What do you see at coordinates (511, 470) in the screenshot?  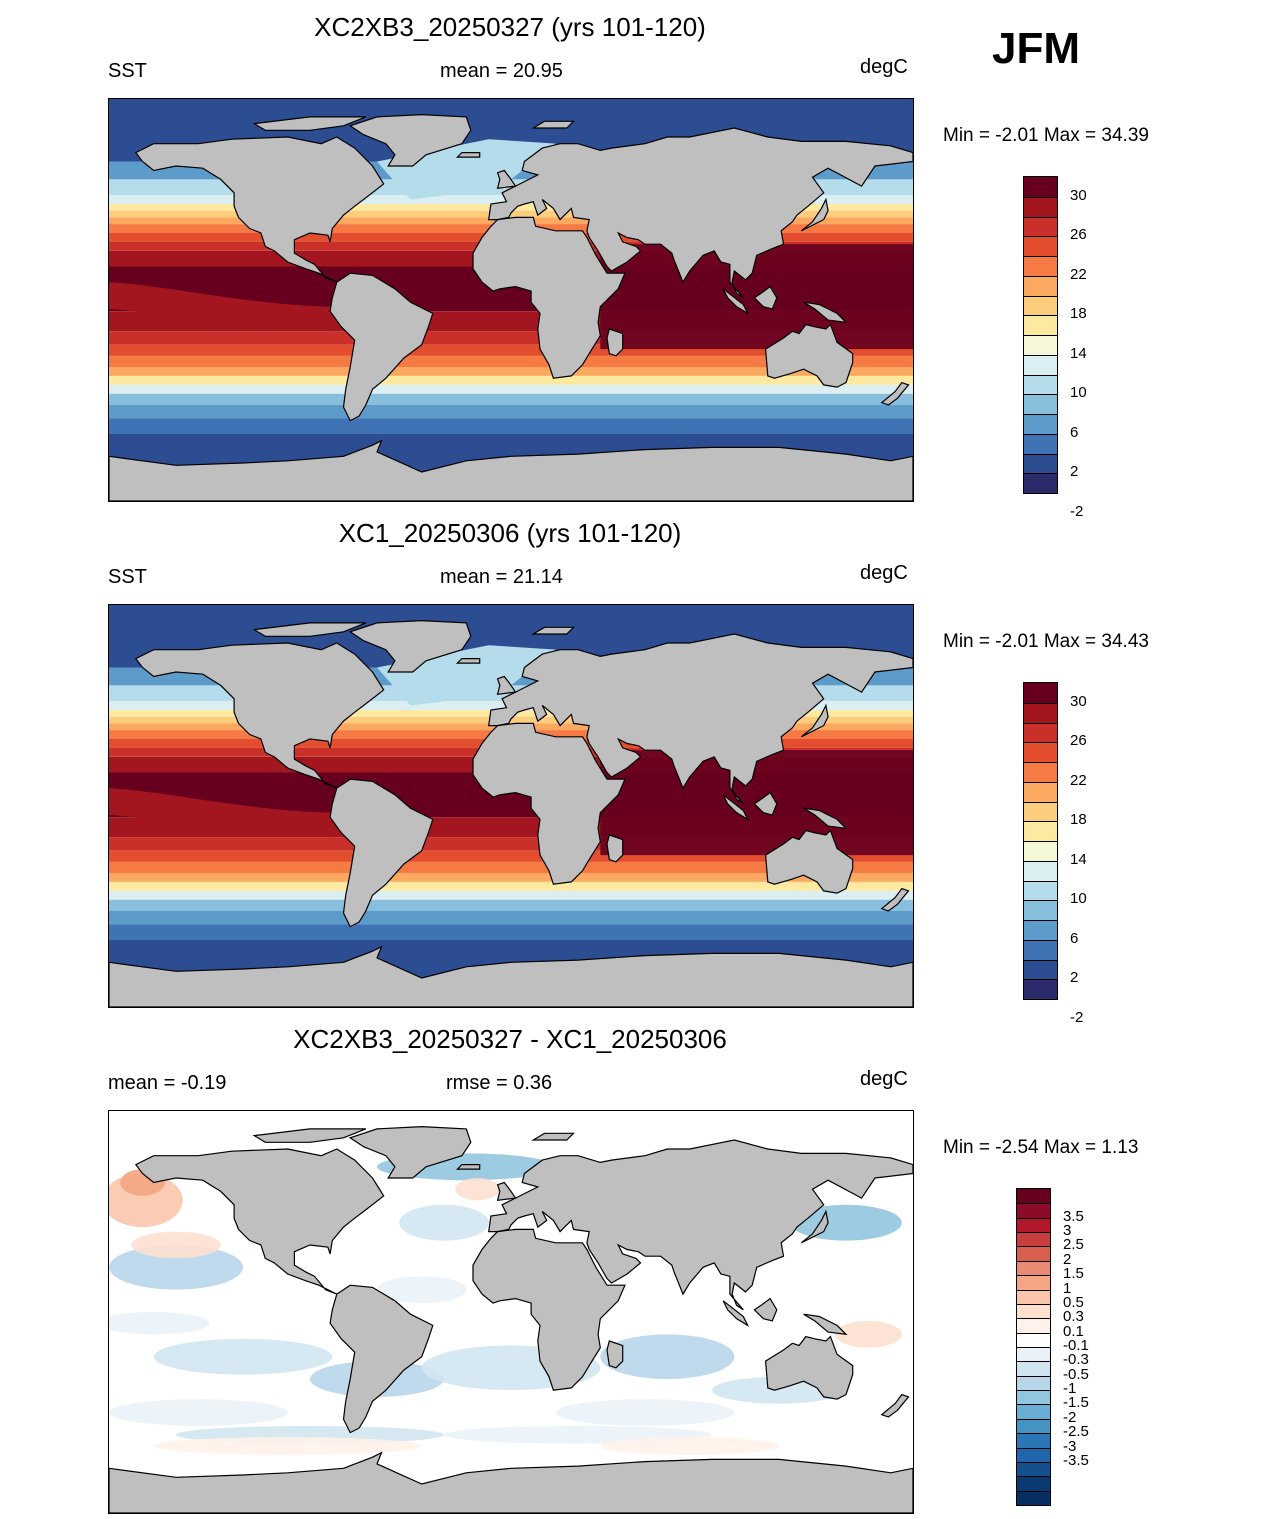 I see `land-antarctica` at bounding box center [511, 470].